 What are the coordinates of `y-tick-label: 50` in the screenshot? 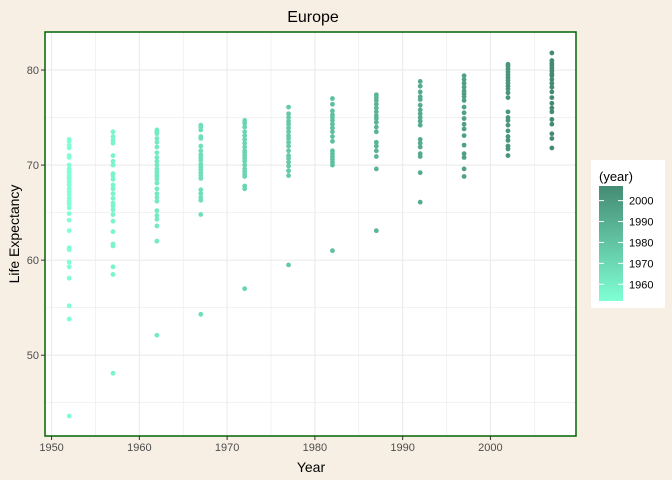 It's located at (33, 356).